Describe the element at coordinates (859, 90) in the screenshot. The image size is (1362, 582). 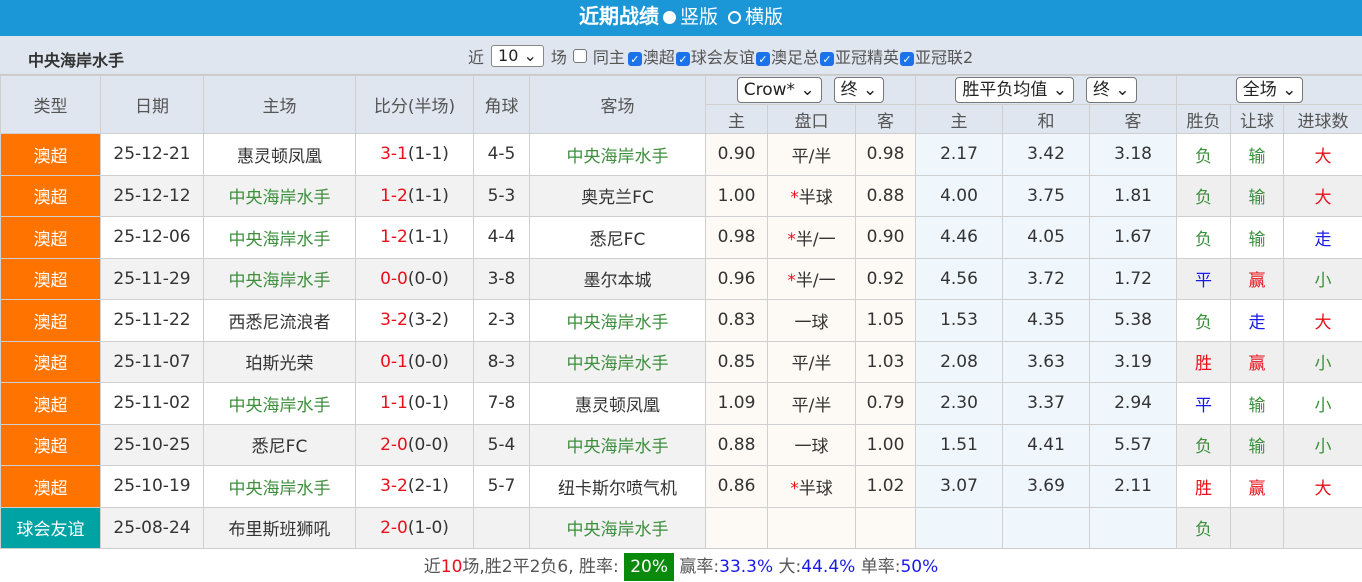
I see `odds-time-select: 终 ⌄` at that location.